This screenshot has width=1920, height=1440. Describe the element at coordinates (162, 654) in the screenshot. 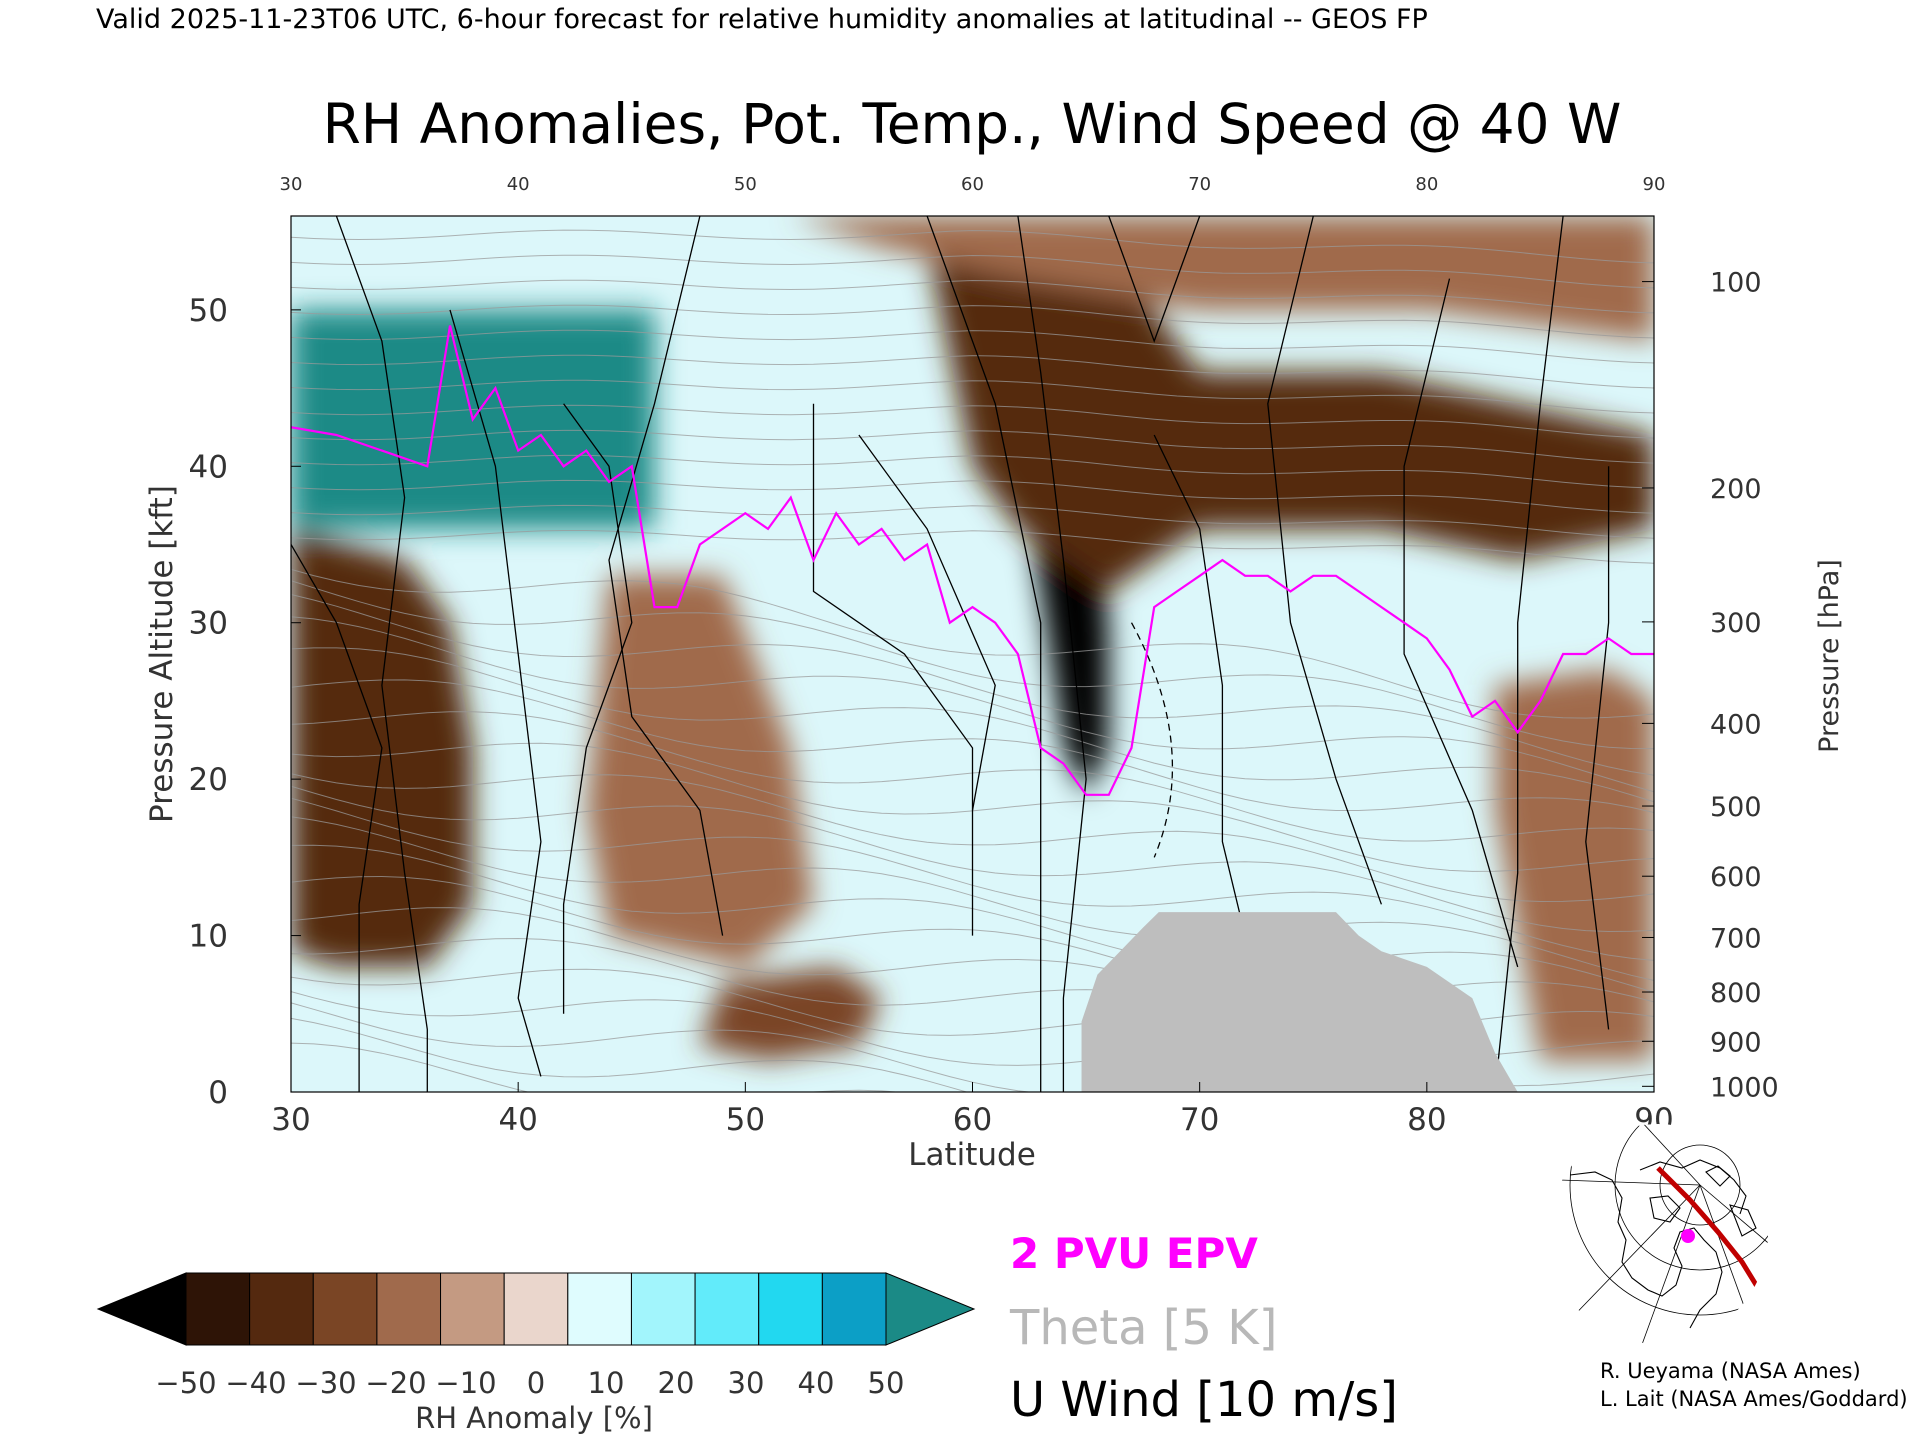

I see `y-axis-left-label: Pressure Altitude [kft]` at that location.